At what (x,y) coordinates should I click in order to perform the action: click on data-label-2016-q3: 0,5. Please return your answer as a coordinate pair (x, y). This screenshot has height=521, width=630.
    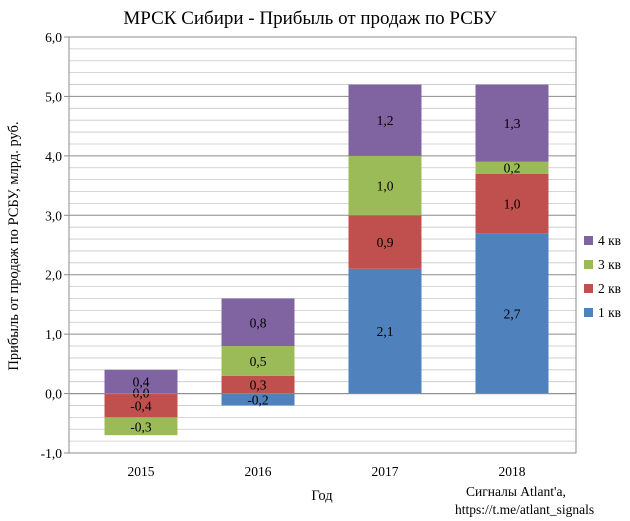
    Looking at the image, I should click on (258, 361).